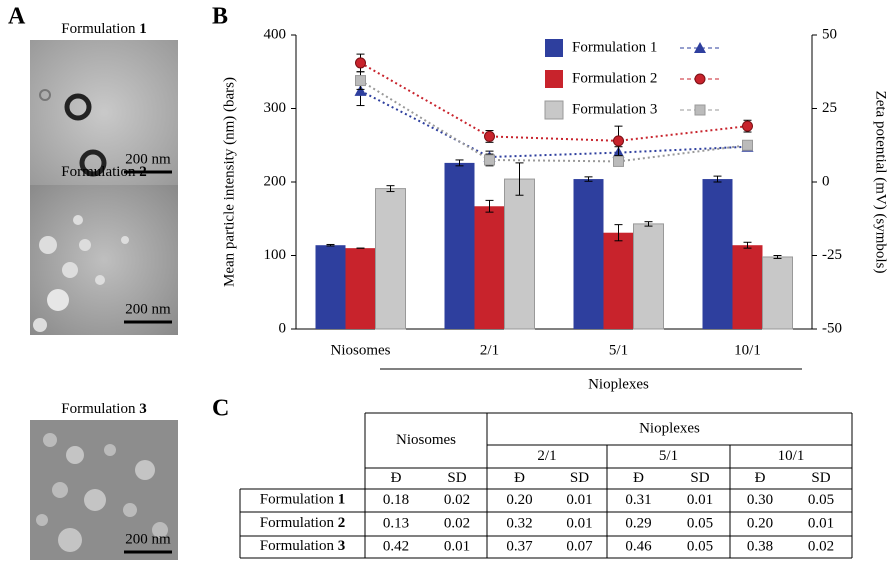 The width and height of the screenshot is (894, 563). I want to click on table-cell: 0.46, so click(638, 546).